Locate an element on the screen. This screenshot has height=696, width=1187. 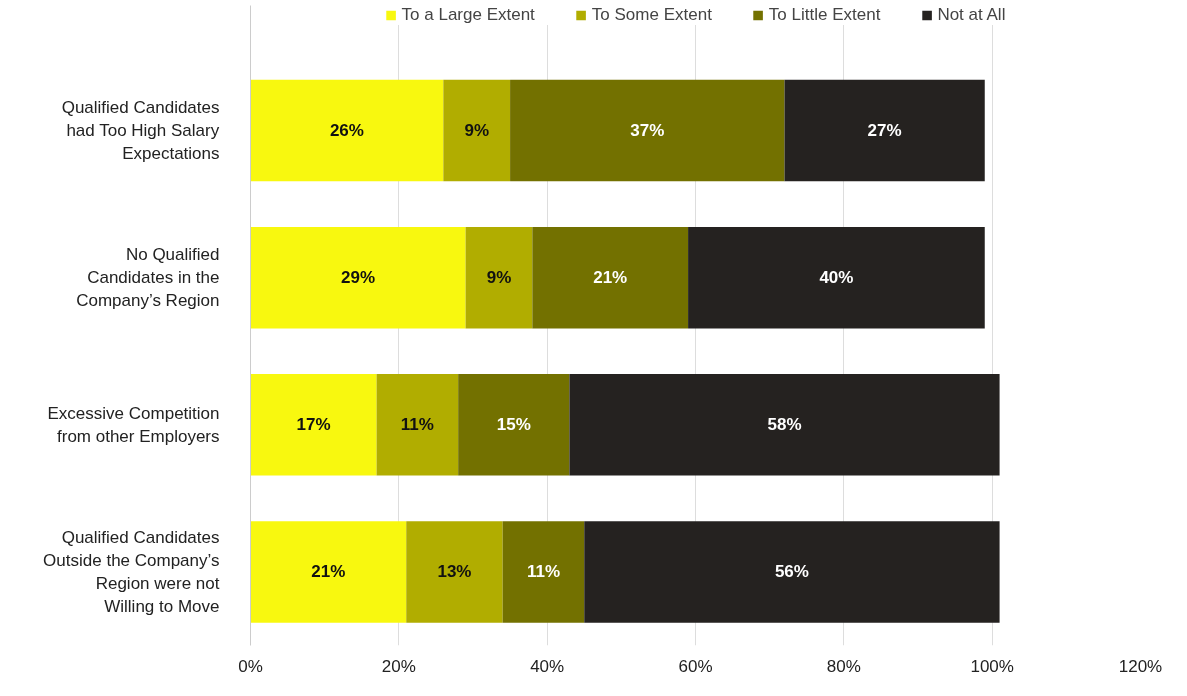
x-tick-label: 60% is located at coordinates (695, 666).